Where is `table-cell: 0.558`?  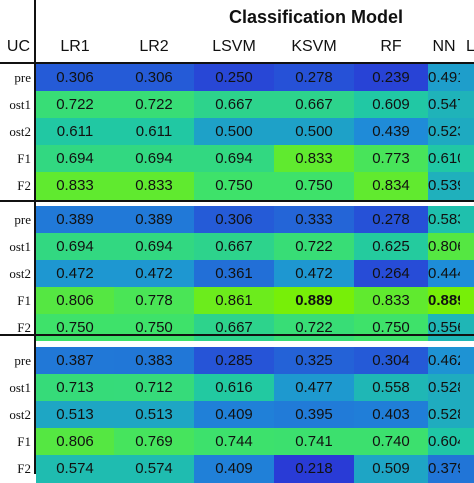 table-cell: 0.558 is located at coordinates (391, 388).